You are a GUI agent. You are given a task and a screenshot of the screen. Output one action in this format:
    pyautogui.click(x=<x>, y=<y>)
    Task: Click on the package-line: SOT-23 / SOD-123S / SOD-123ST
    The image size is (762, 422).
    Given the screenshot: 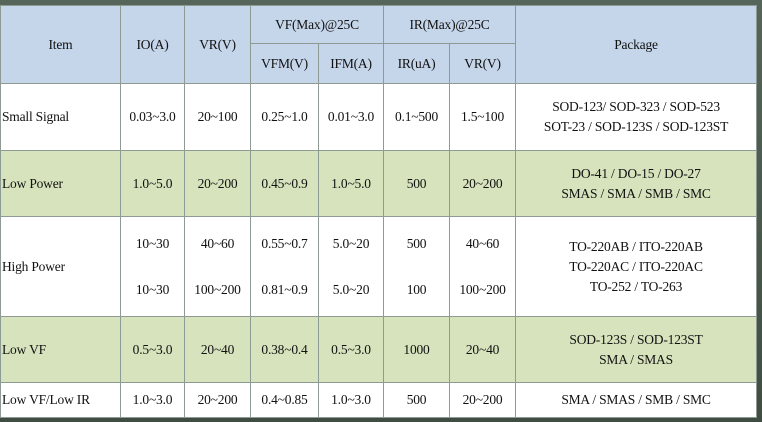 What is the action you would take?
    pyautogui.click(x=636, y=126)
    